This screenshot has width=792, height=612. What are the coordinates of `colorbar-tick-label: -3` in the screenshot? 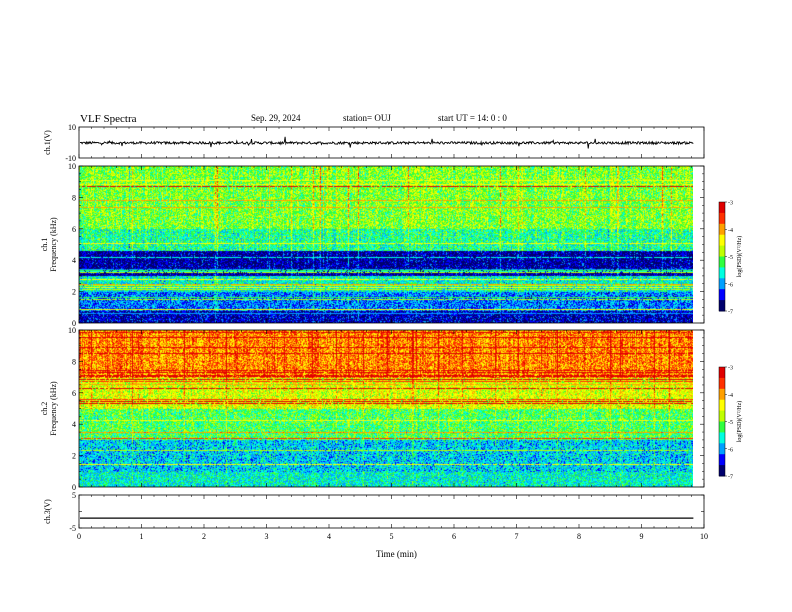 It's located at (730, 204).